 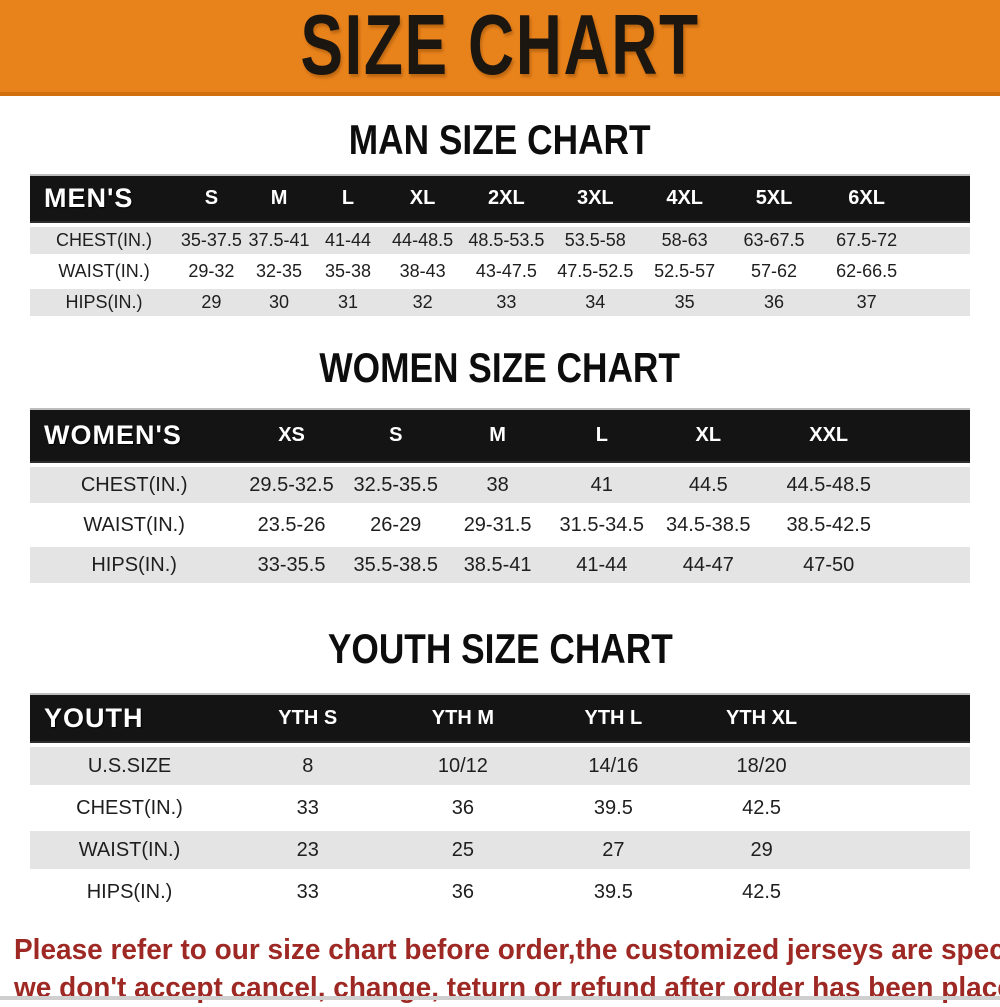 What do you see at coordinates (506, 271) in the screenshot?
I see `measurement-value: 43-47.5` at bounding box center [506, 271].